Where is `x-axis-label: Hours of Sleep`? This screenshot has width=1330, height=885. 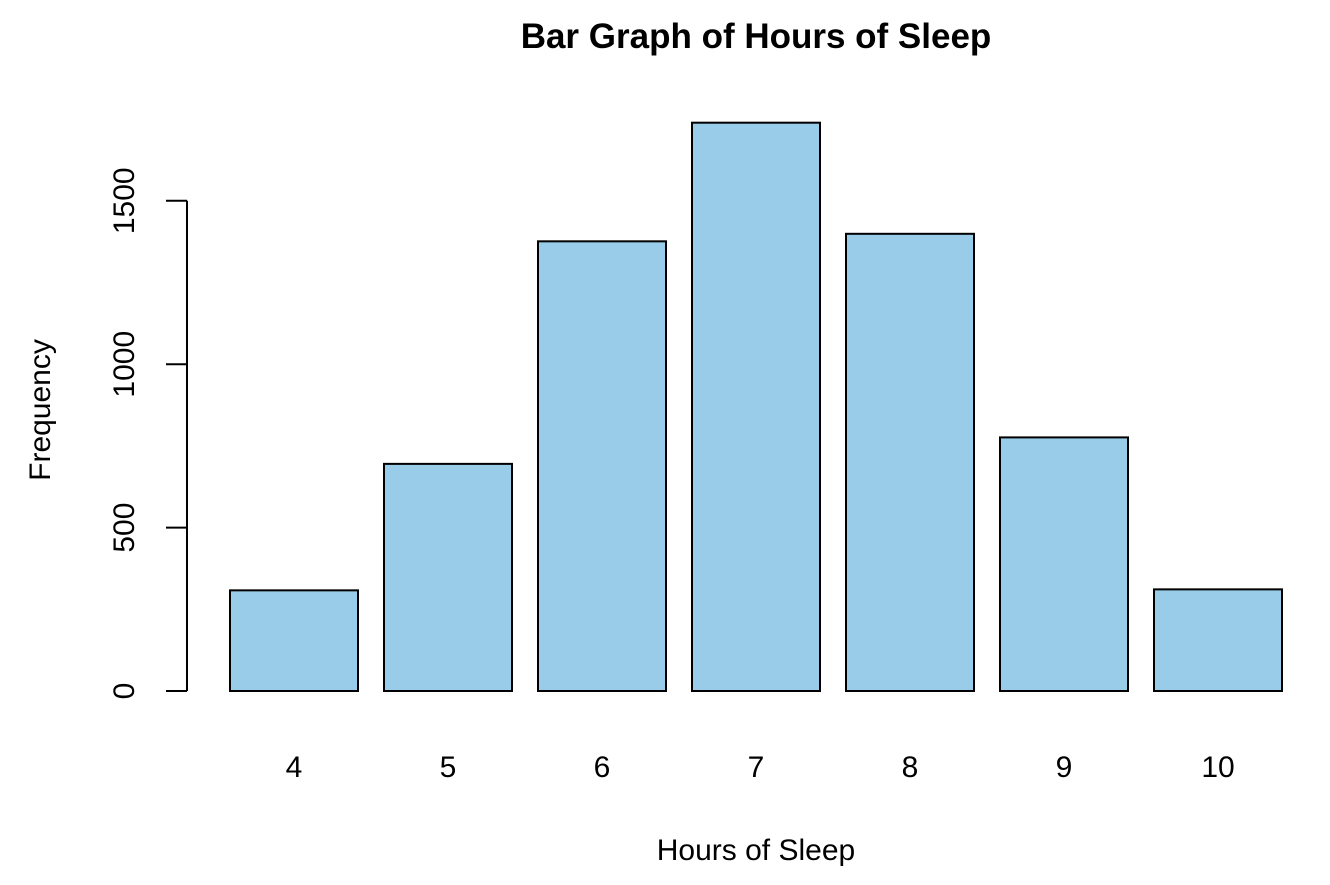 x-axis-label: Hours of Sleep is located at coordinates (756, 850).